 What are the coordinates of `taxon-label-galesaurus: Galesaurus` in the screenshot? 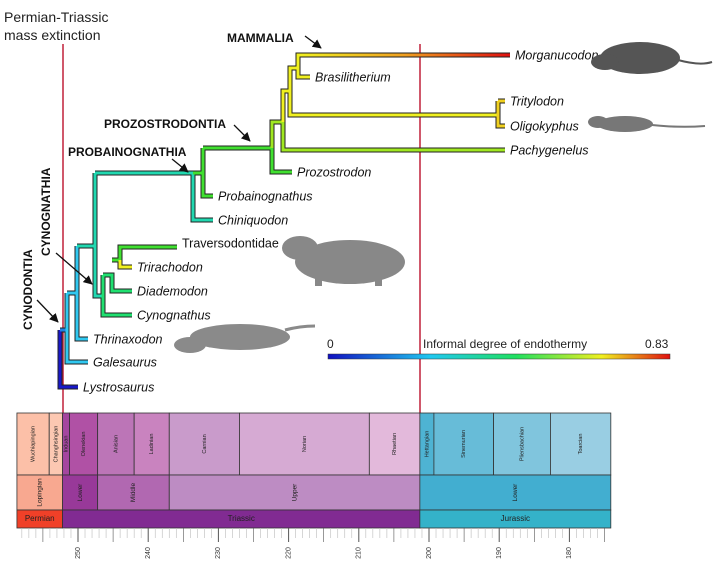 It's located at (125, 363).